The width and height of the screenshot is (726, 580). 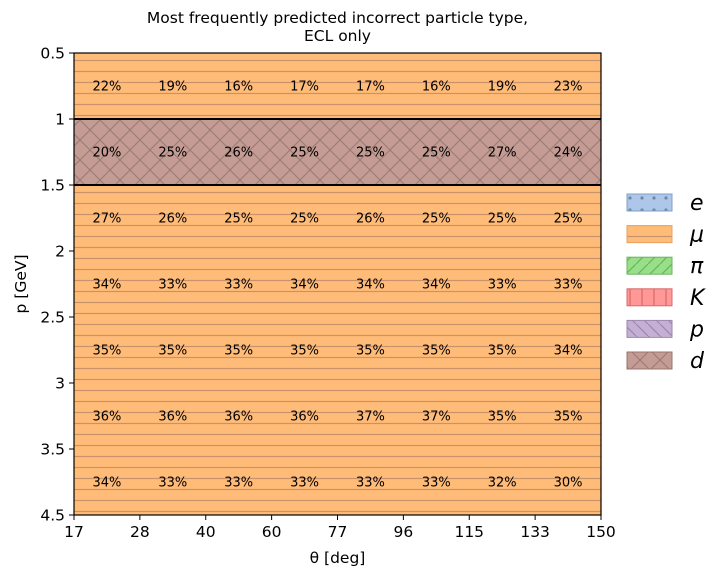 I want to click on cell-value: 22%, so click(x=106, y=87).